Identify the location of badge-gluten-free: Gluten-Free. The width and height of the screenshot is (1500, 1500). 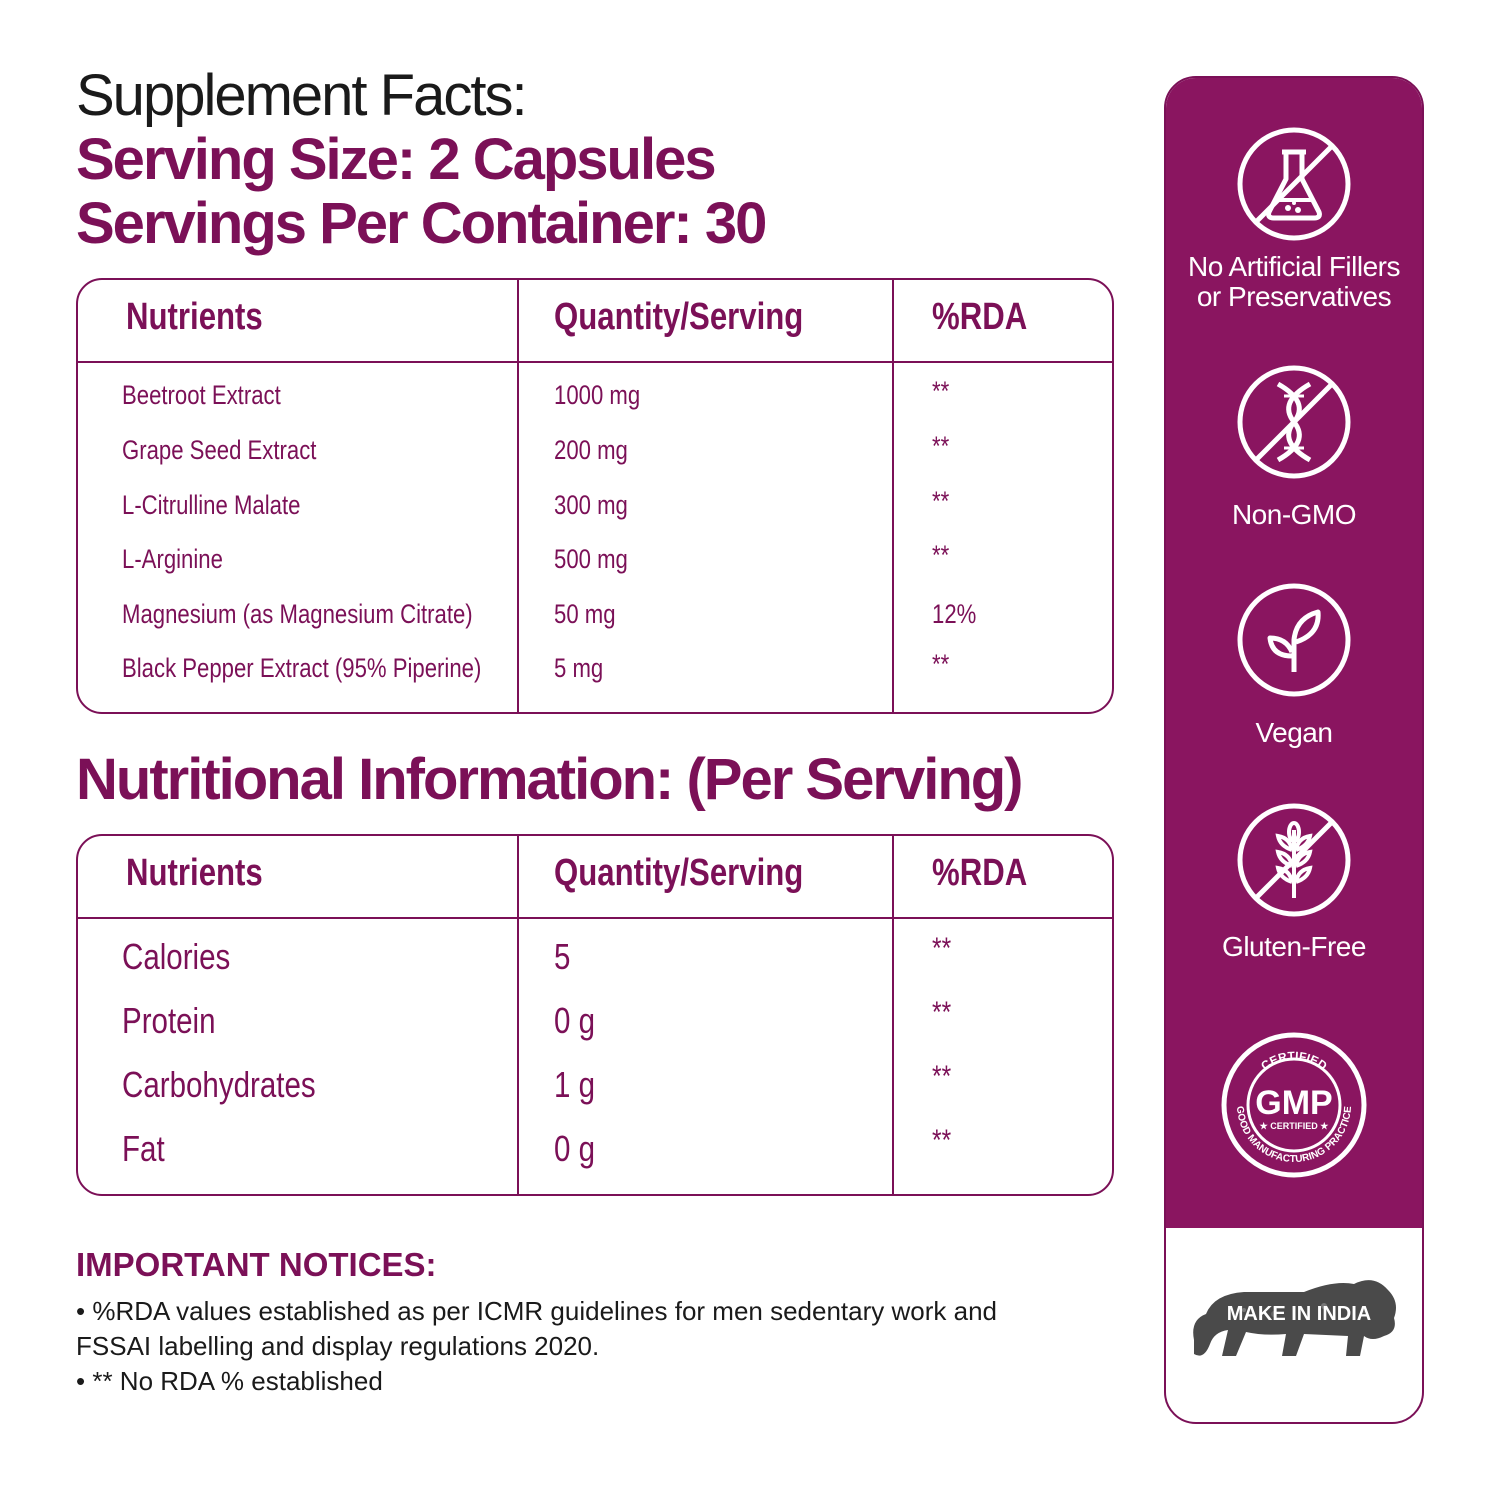
(1294, 881).